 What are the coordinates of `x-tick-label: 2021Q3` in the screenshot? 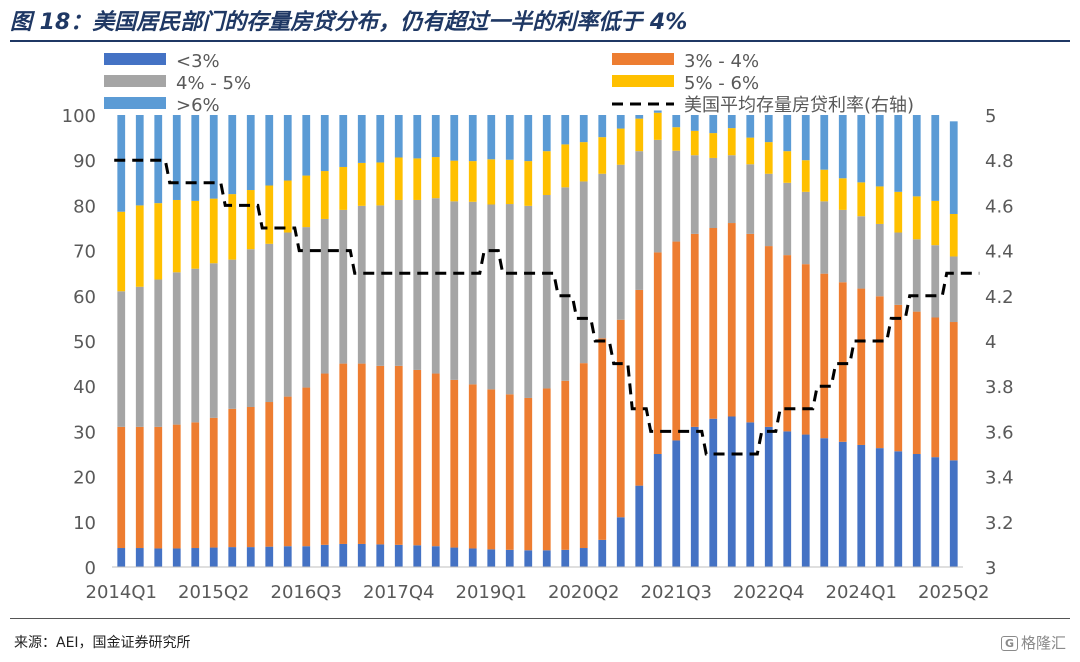 It's located at (676, 592).